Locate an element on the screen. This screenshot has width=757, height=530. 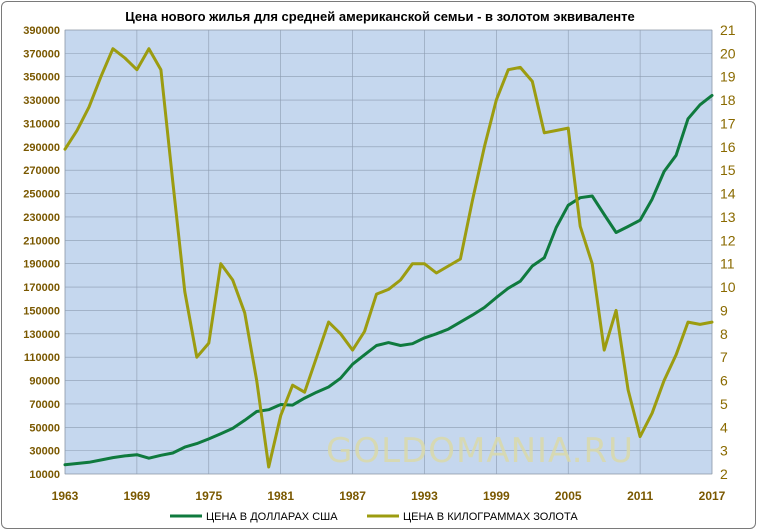
y-left-tick-label: 390000 is located at coordinates (41, 31).